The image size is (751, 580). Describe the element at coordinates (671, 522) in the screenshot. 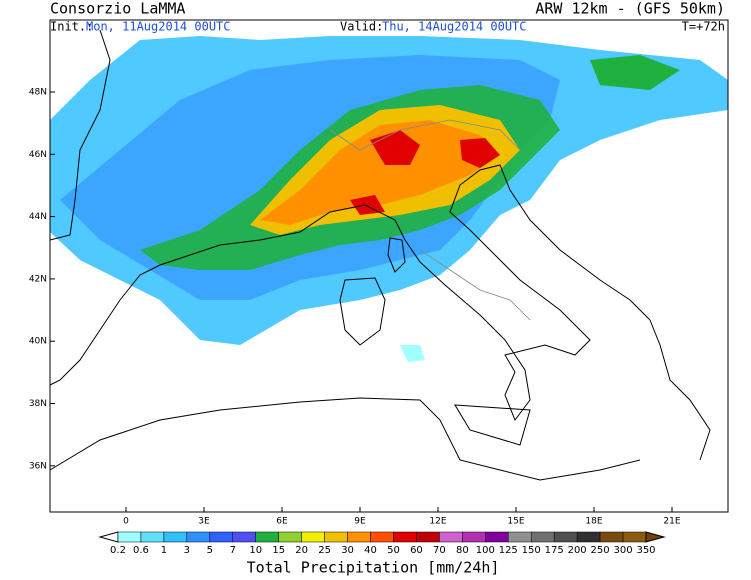

I see `lon-label: 21E` at that location.